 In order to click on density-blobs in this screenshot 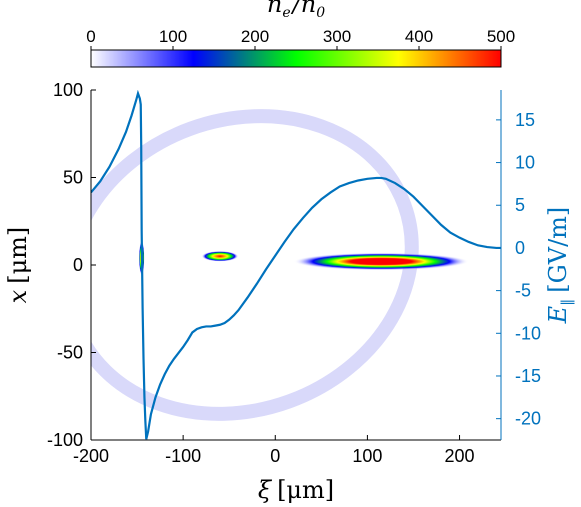, I will do `click(303, 258)`.